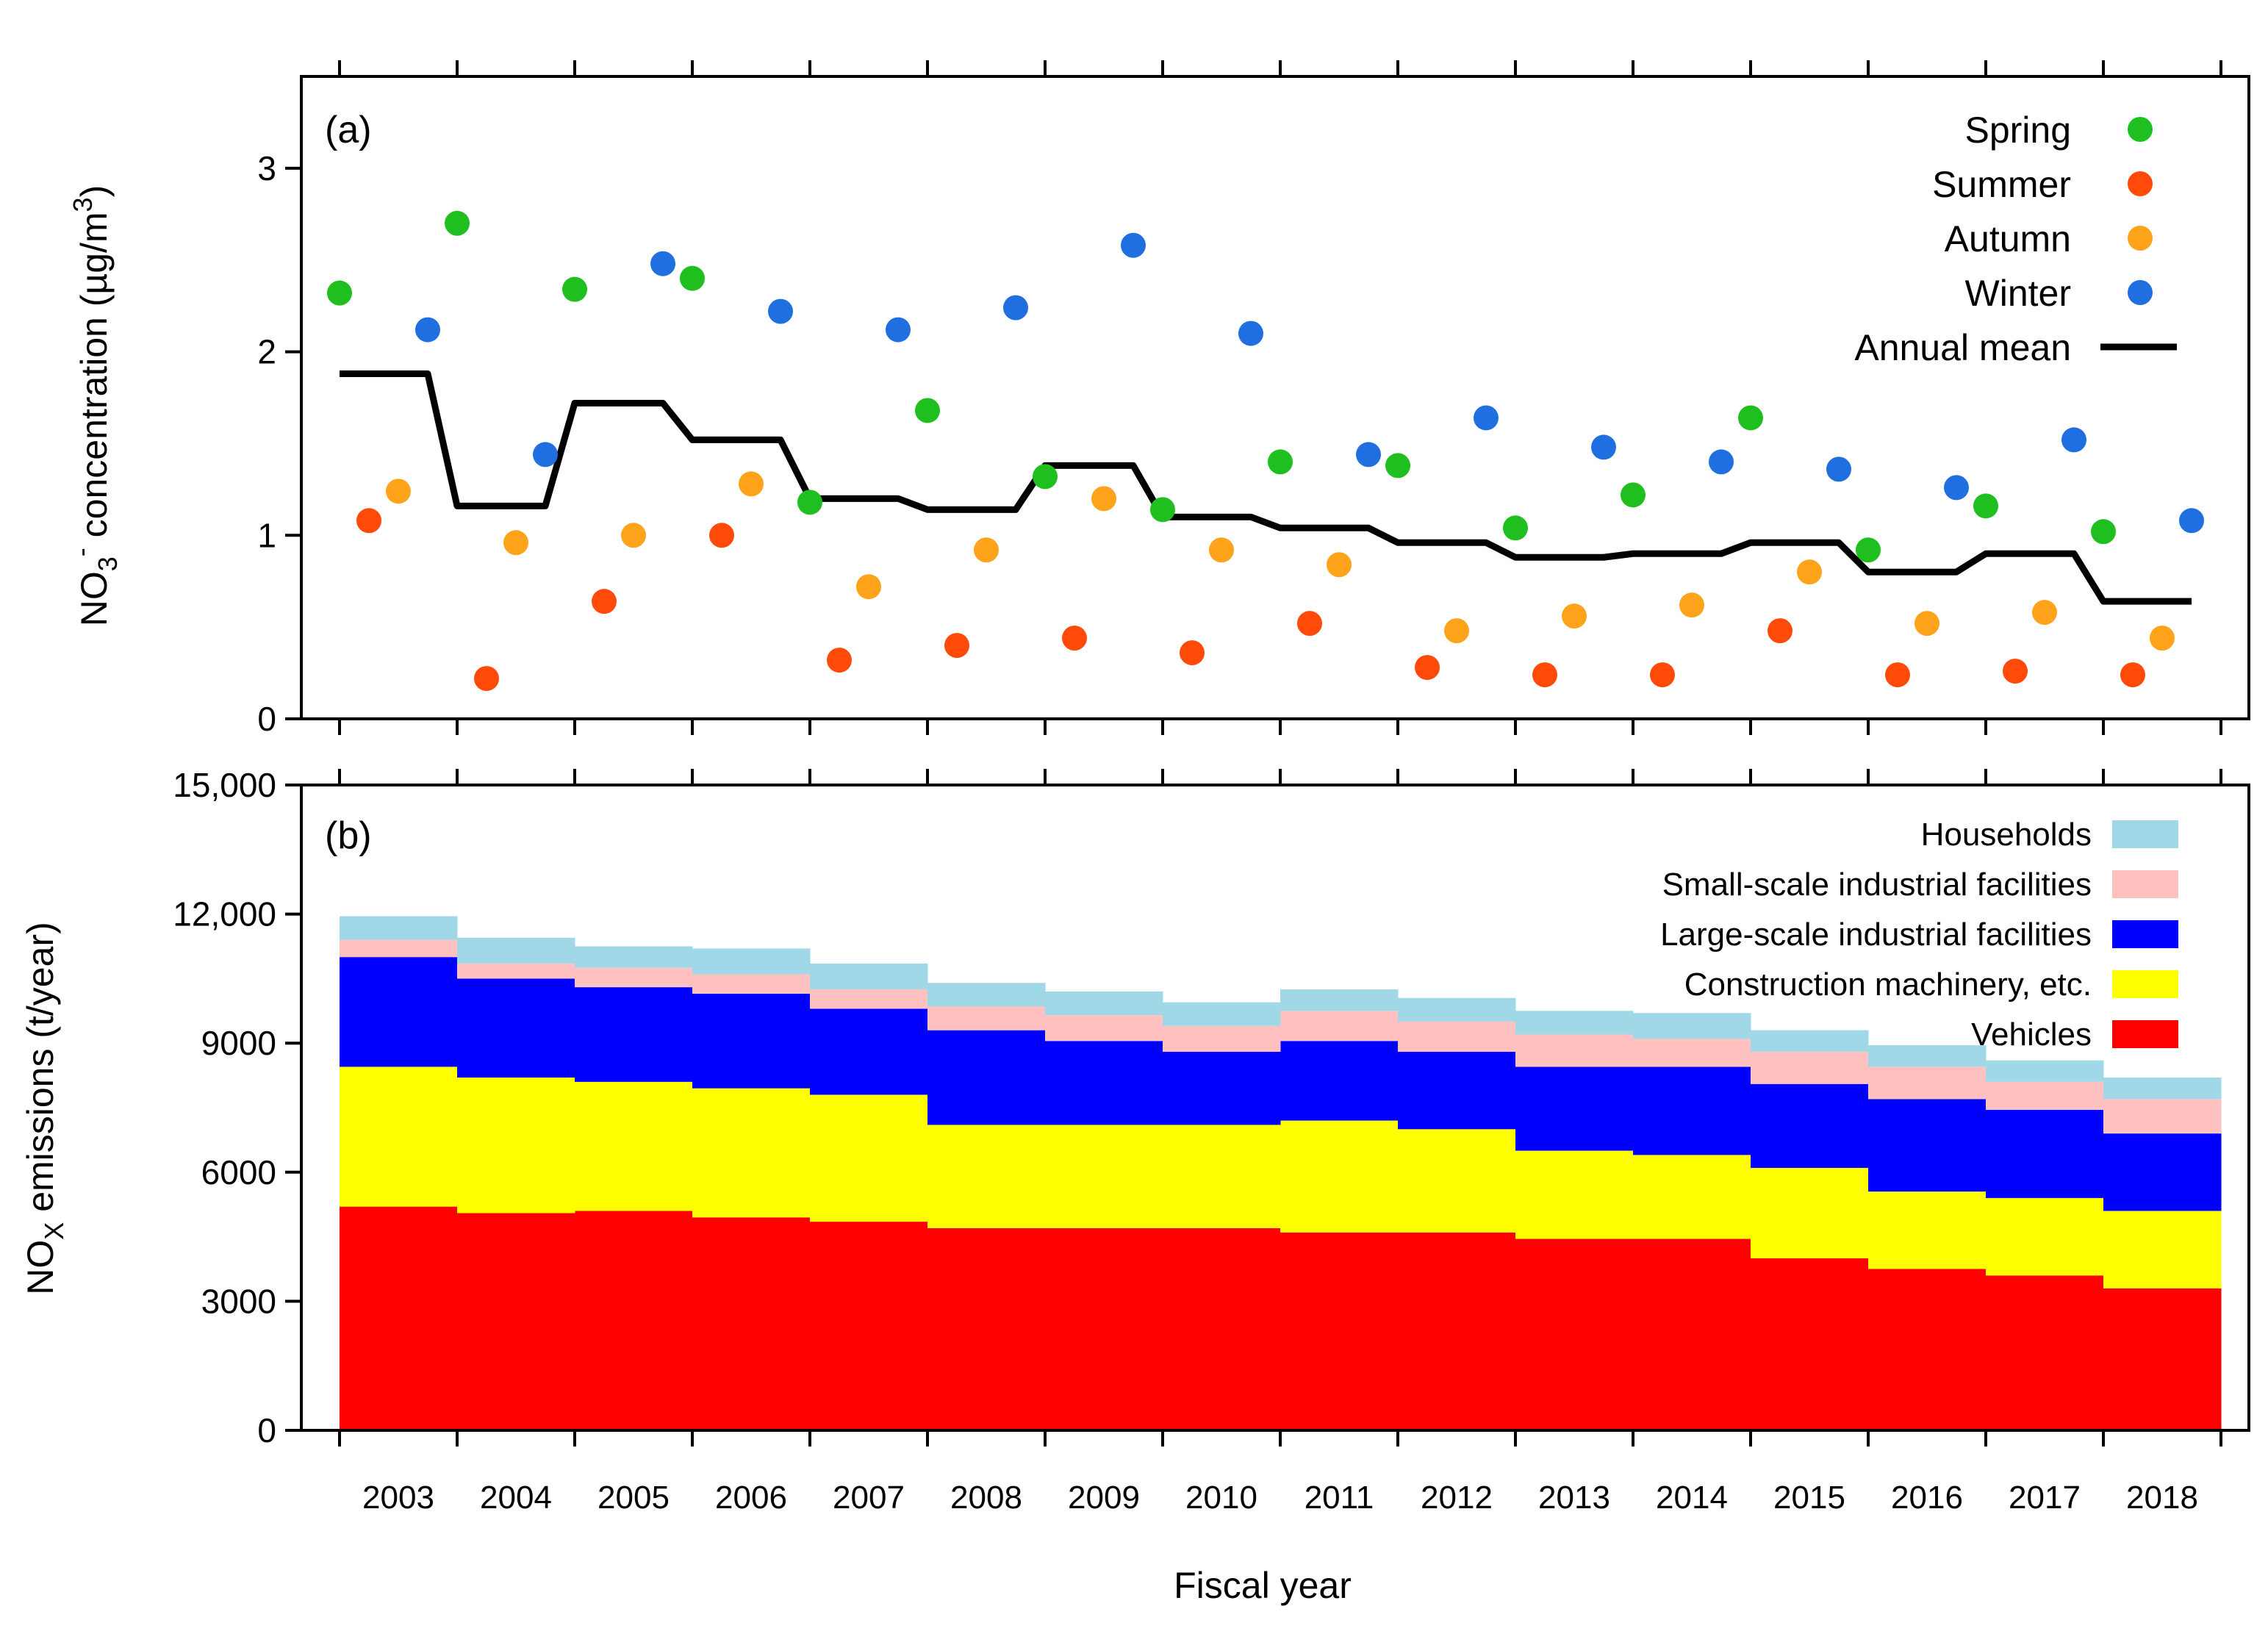 Image resolution: width=2268 pixels, height=1631 pixels. I want to click on panel-a-legend-label: Summer, so click(2001, 184).